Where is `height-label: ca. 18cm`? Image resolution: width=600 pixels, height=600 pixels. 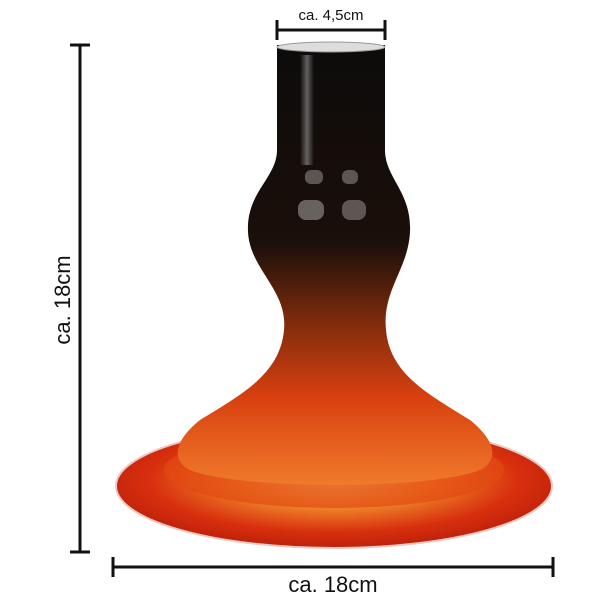 height-label: ca. 18cm is located at coordinates (62, 299).